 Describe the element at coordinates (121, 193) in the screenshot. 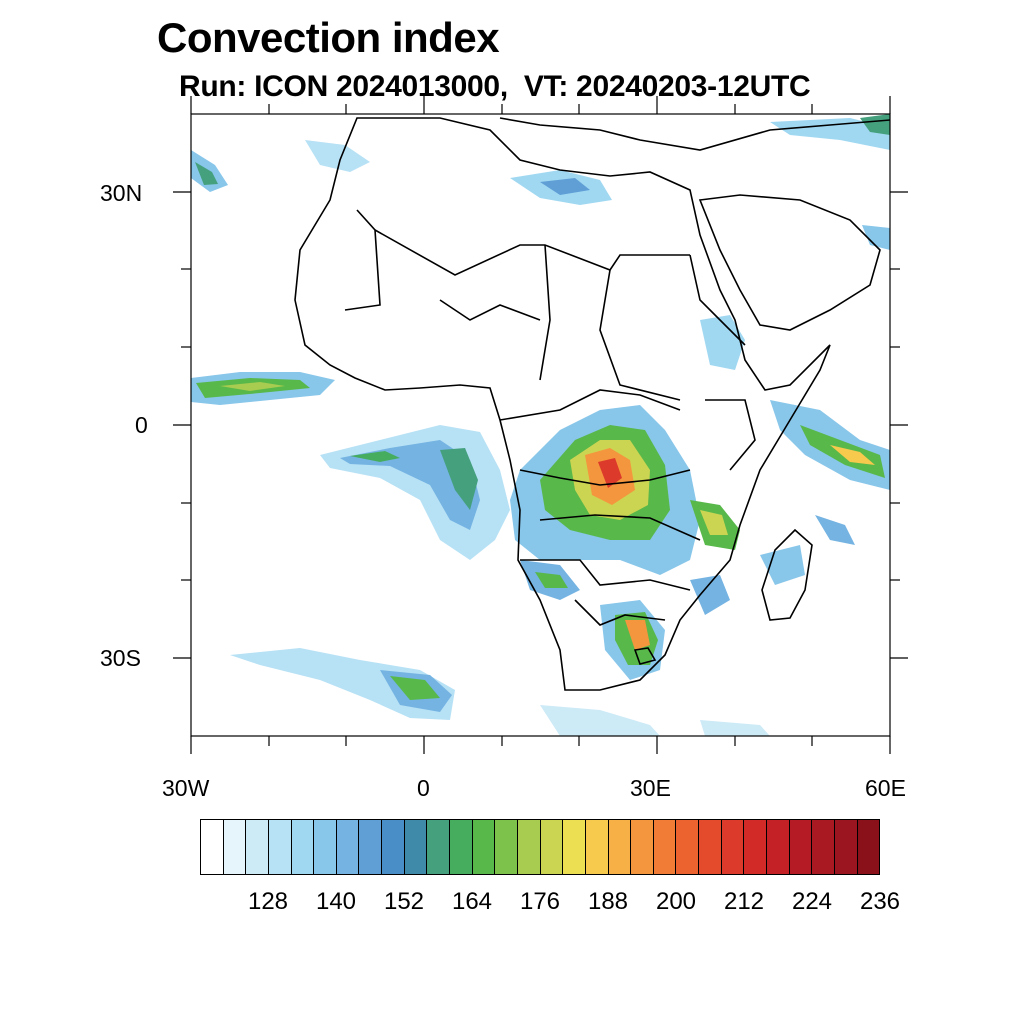

I see `lat-label-30n: 30N` at that location.